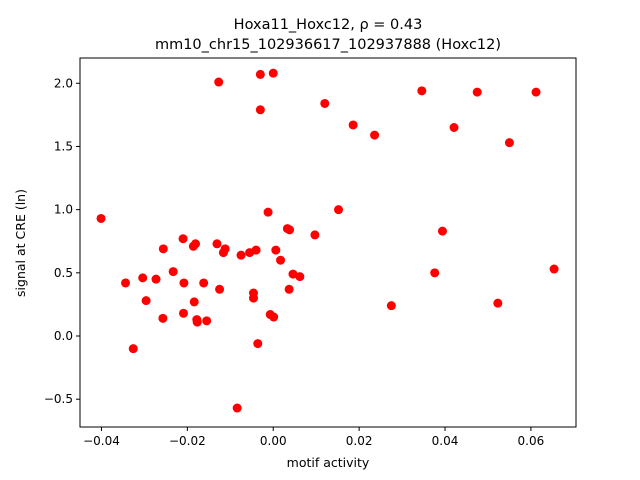  I want to click on x-axis-label: motif activity, so click(328, 462).